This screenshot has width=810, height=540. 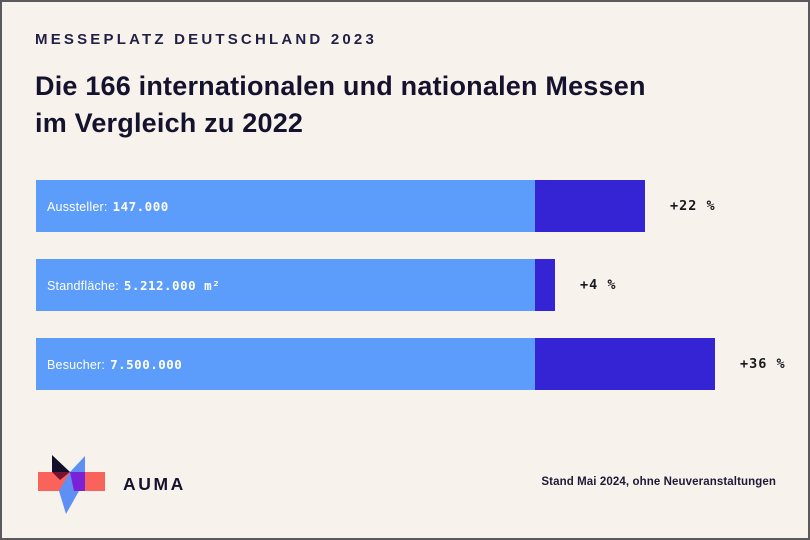 What do you see at coordinates (285, 285) in the screenshot?
I see `bar-base-segment: Standfläche: 5.212.000 m²` at bounding box center [285, 285].